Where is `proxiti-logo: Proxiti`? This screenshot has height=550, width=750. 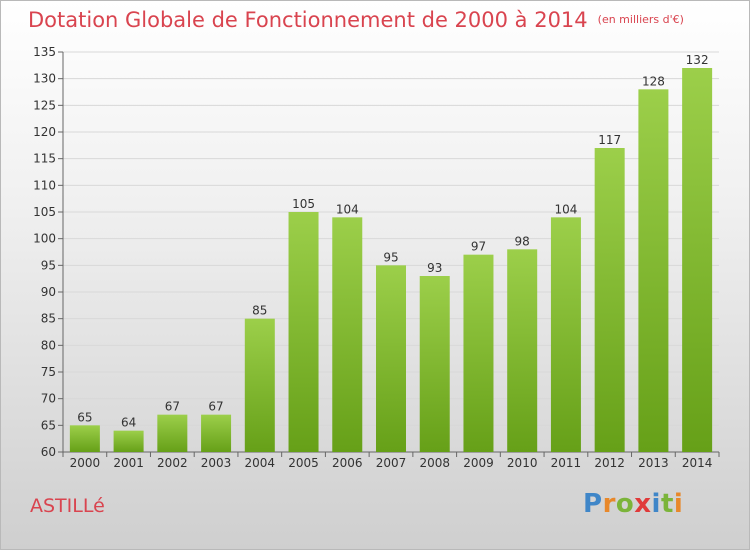 proxiti-logo: Proxiti is located at coordinates (633, 504).